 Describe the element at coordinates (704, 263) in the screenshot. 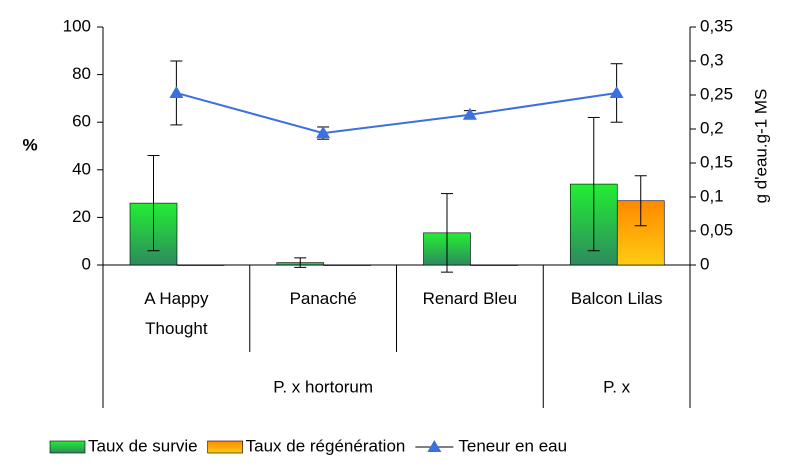

I see `y2-tick-label: 0` at that location.